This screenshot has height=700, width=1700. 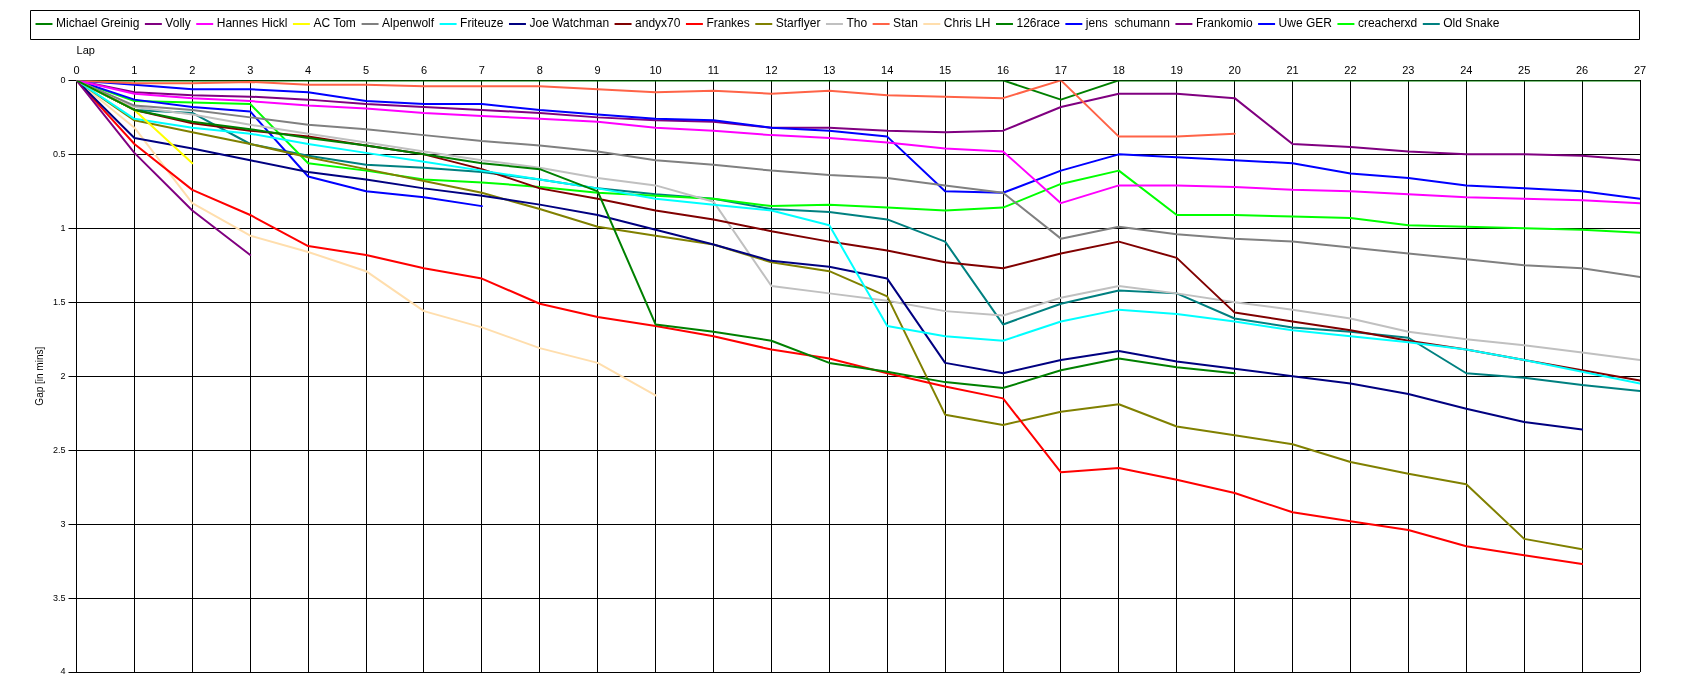 What do you see at coordinates (728, 23) in the screenshot?
I see `legend-label: Frankes` at bounding box center [728, 23].